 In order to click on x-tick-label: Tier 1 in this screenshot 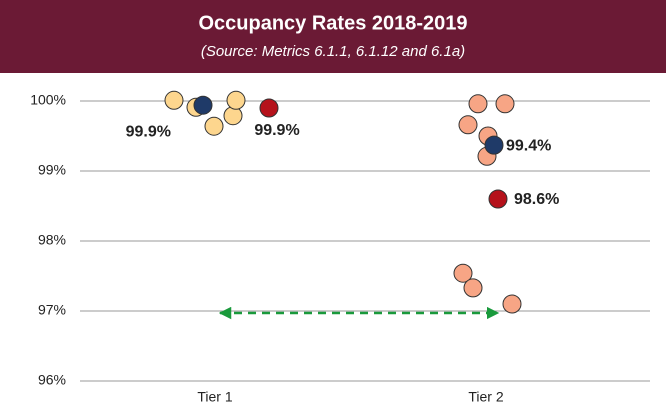, I will do `click(214, 397)`.